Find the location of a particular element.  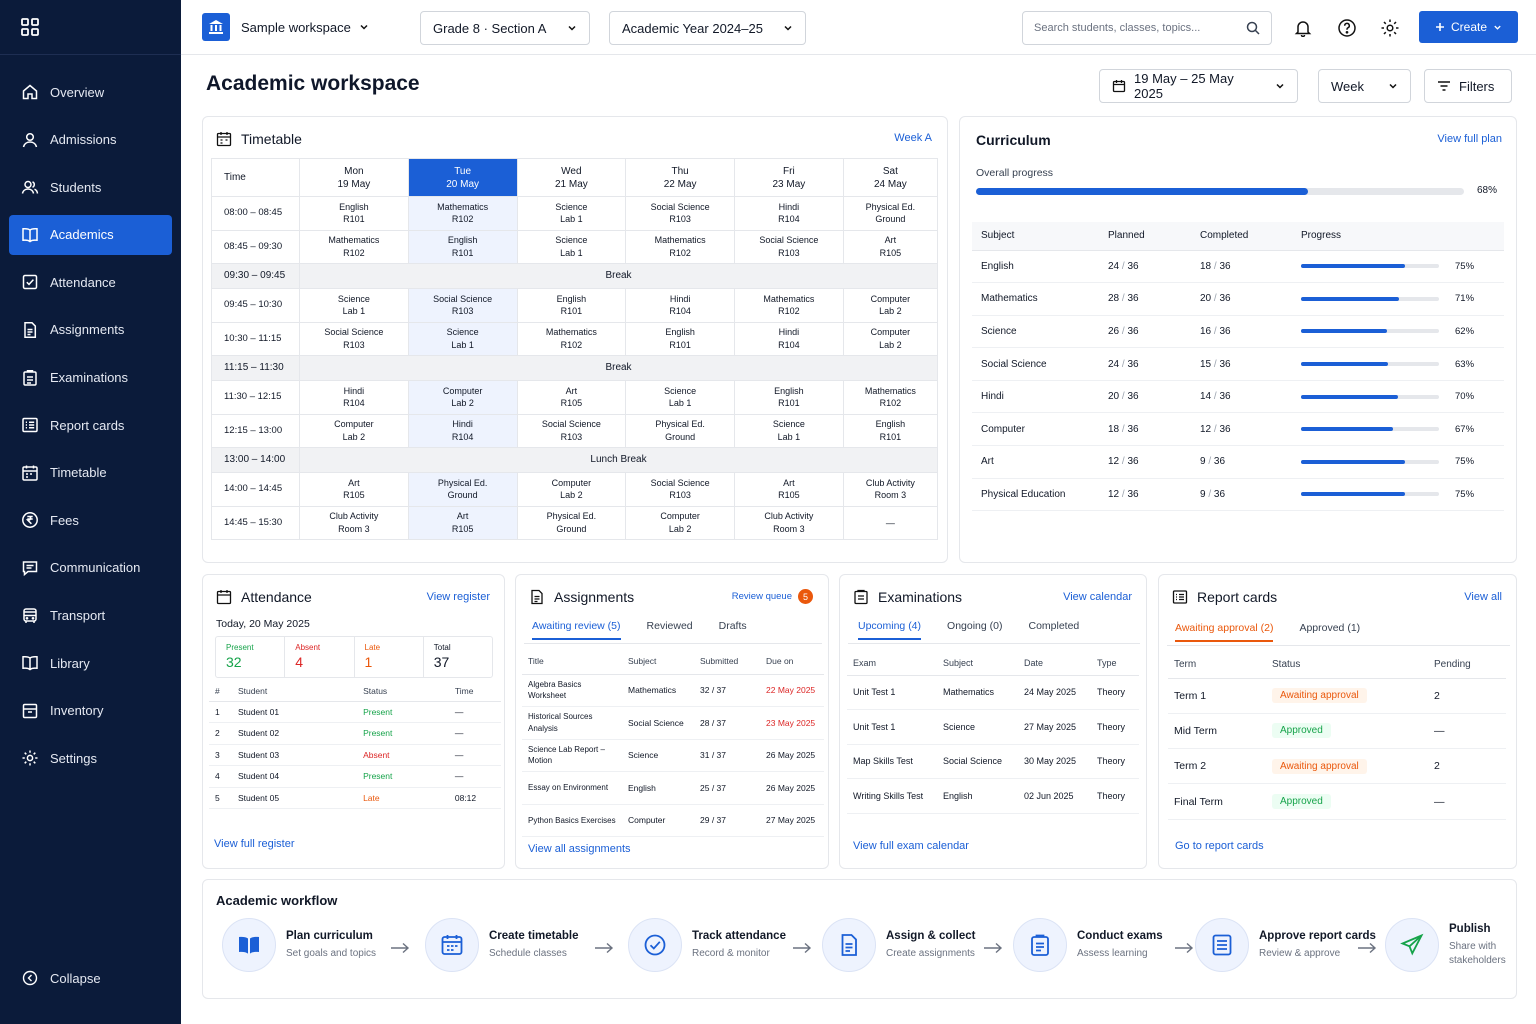

sidebar-item-report-cards: Report cards is located at coordinates (90, 425).